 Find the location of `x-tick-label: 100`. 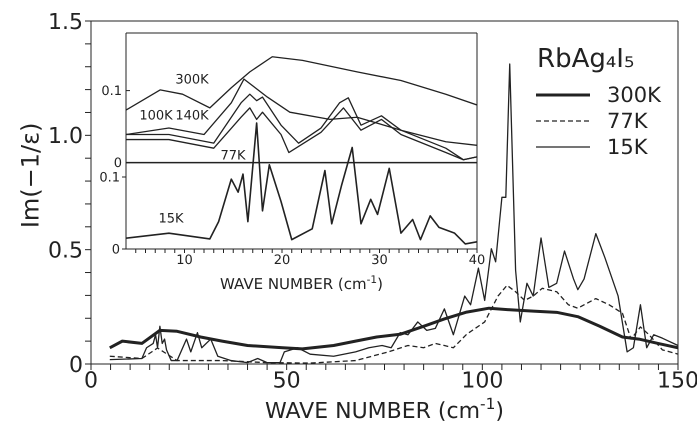

x-tick-label: 100 is located at coordinates (482, 381).